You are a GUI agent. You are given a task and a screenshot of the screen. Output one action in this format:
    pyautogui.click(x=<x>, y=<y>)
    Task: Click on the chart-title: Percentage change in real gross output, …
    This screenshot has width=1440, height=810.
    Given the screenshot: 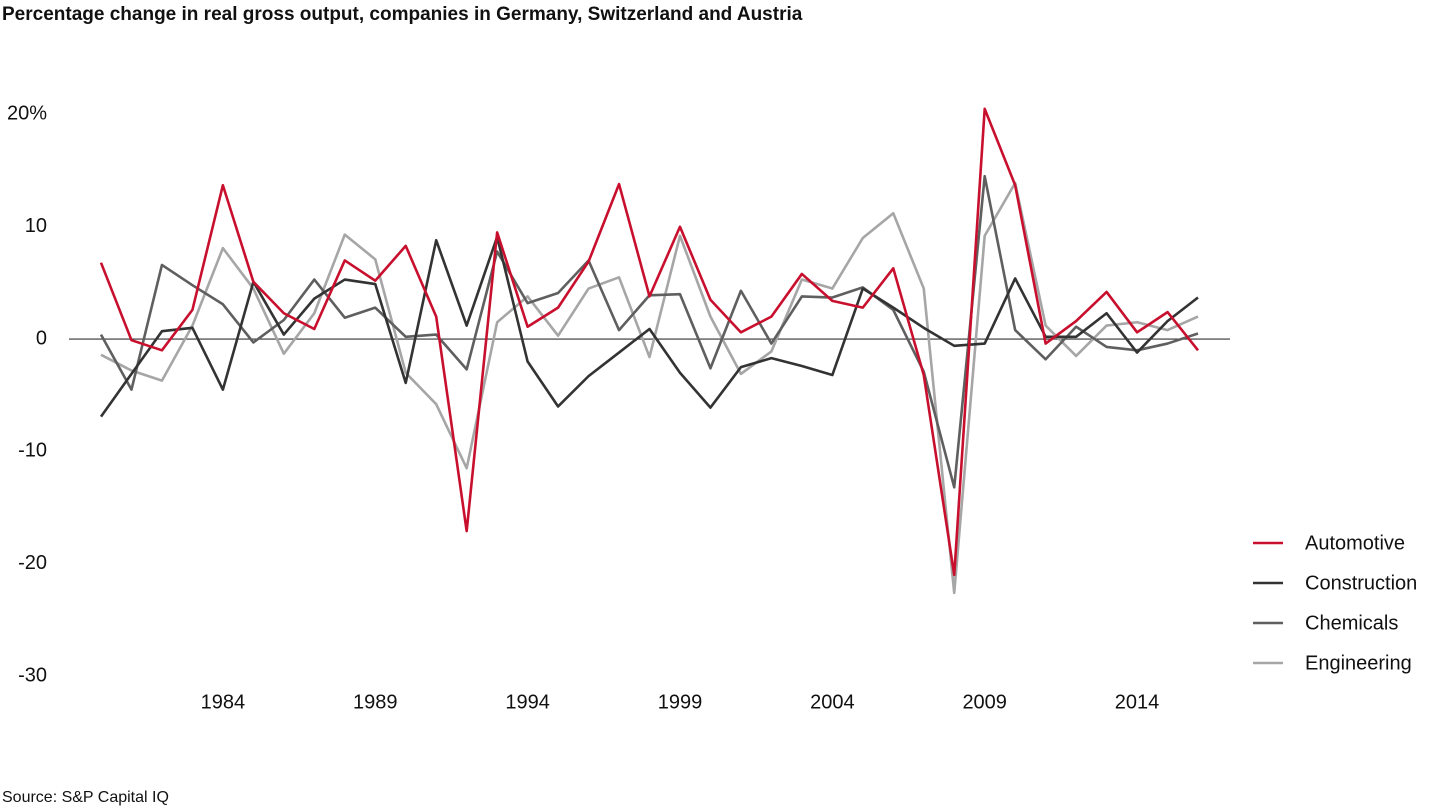 What is the action you would take?
    pyautogui.click(x=402, y=14)
    